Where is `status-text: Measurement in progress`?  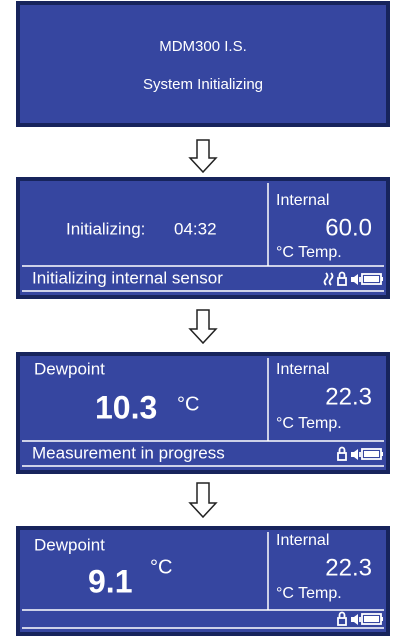 status-text: Measurement in progress is located at coordinates (128, 452).